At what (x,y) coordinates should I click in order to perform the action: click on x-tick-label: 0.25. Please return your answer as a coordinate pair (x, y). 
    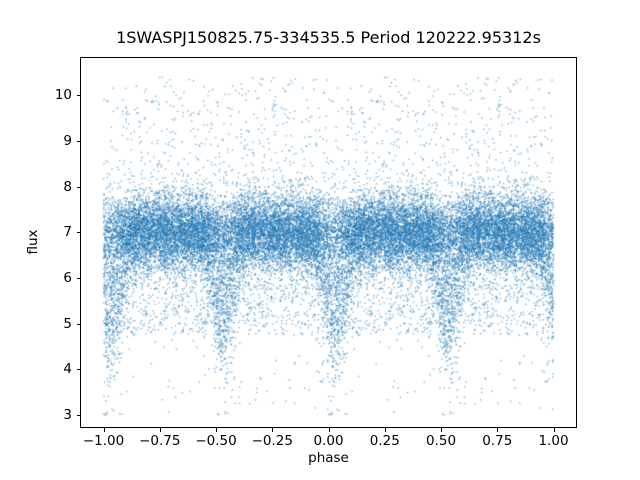
    Looking at the image, I should click on (384, 441).